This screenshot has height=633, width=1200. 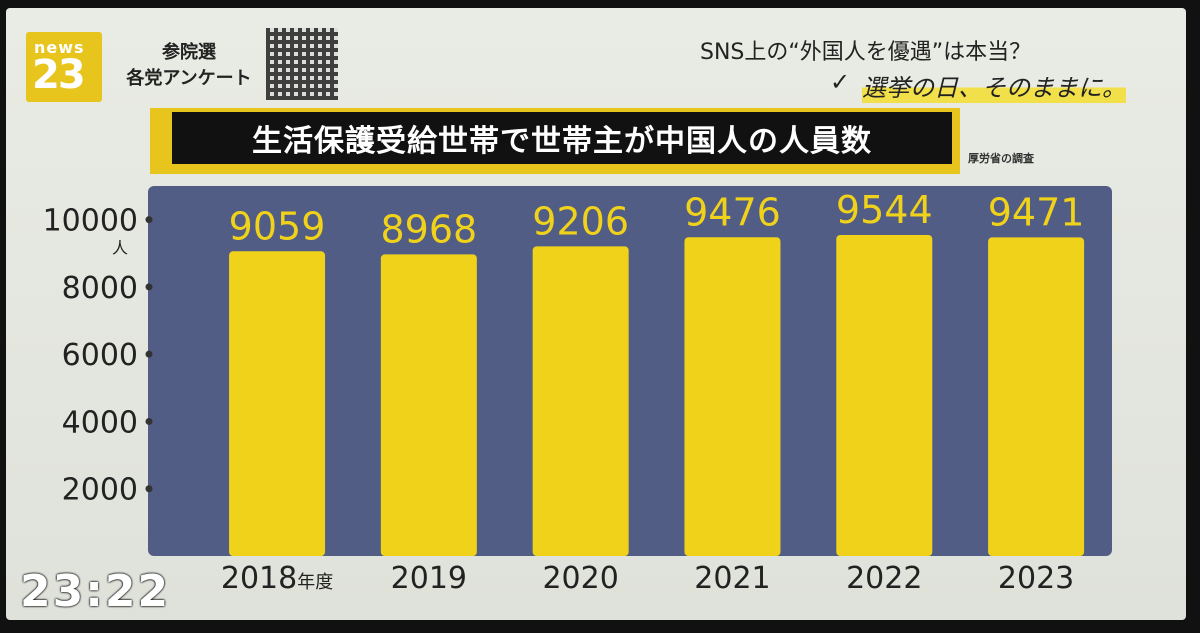 What do you see at coordinates (100, 490) in the screenshot?
I see `y-tick-label: 2000` at bounding box center [100, 490].